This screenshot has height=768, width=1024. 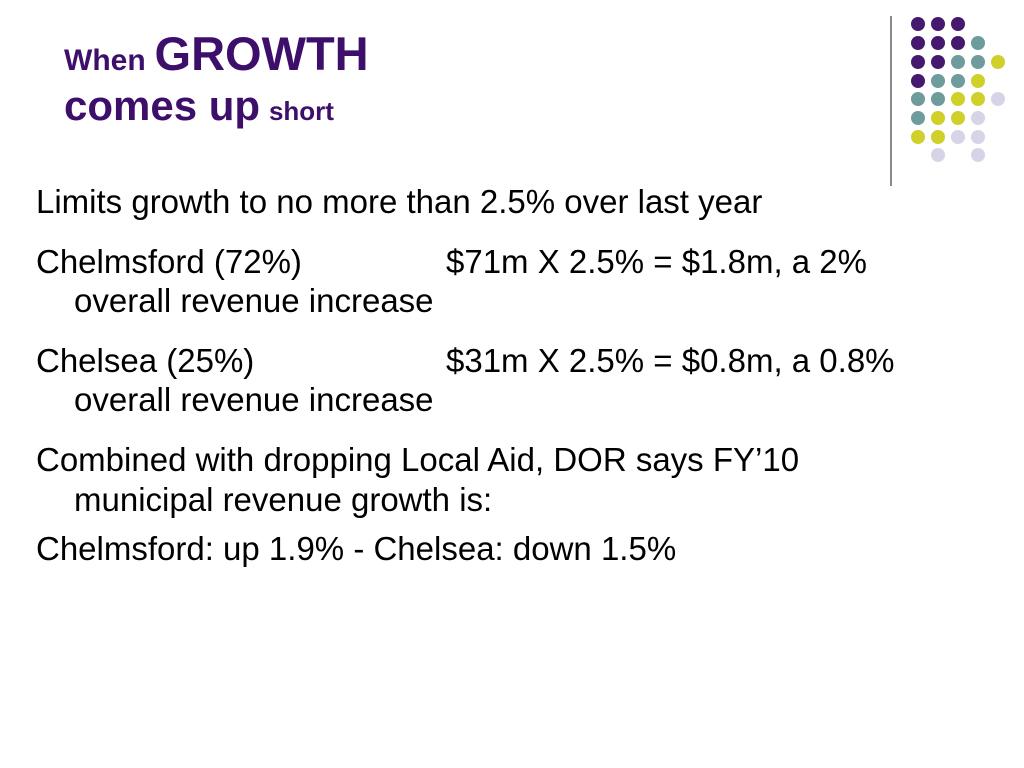 I want to click on decorative-divider-line, so click(x=891, y=101).